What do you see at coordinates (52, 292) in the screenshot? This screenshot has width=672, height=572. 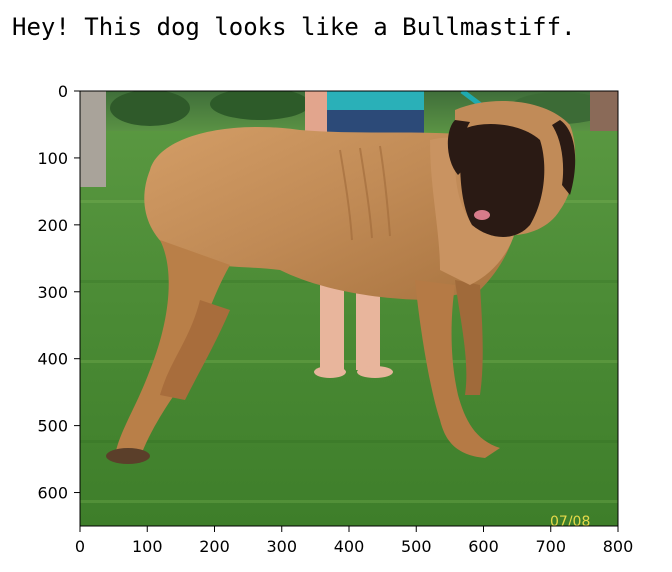 I see `y-tick-label: 300` at bounding box center [52, 292].